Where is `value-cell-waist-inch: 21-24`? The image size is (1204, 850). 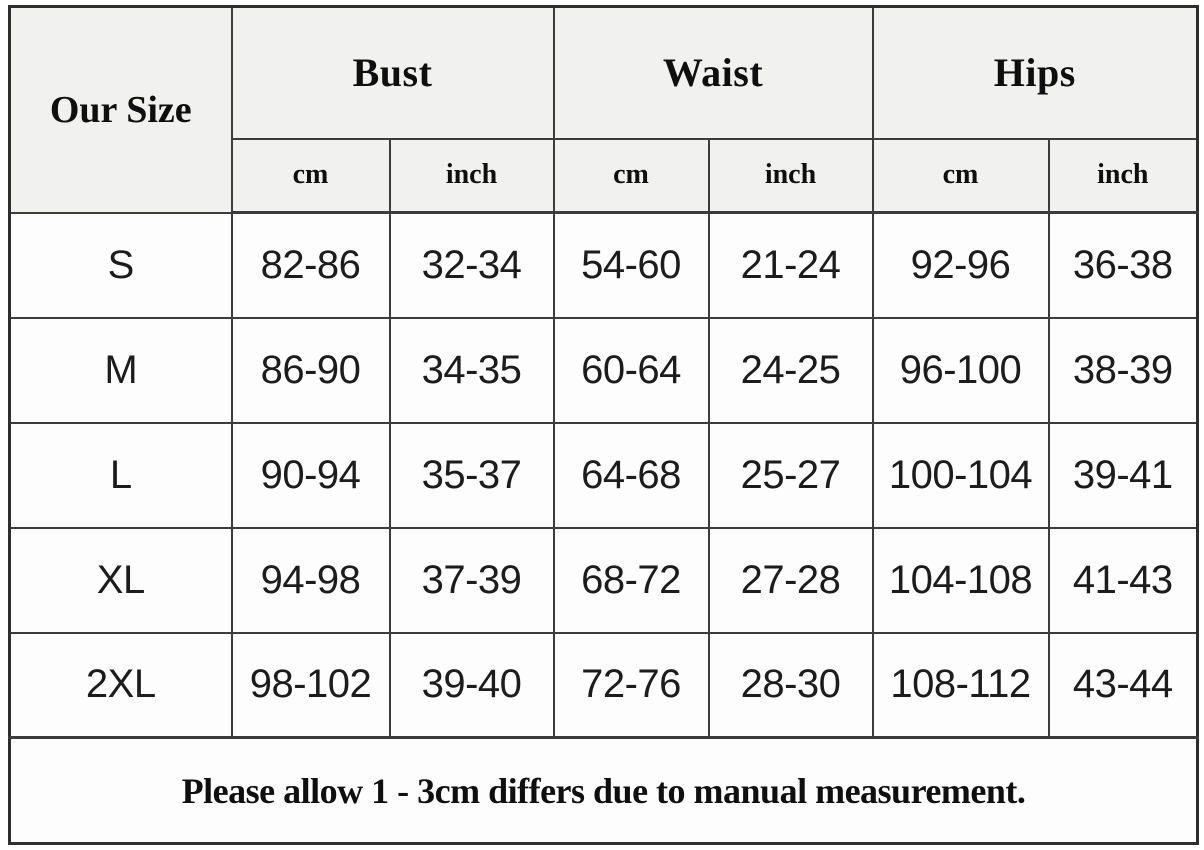
value-cell-waist-inch: 21-24 is located at coordinates (790, 265).